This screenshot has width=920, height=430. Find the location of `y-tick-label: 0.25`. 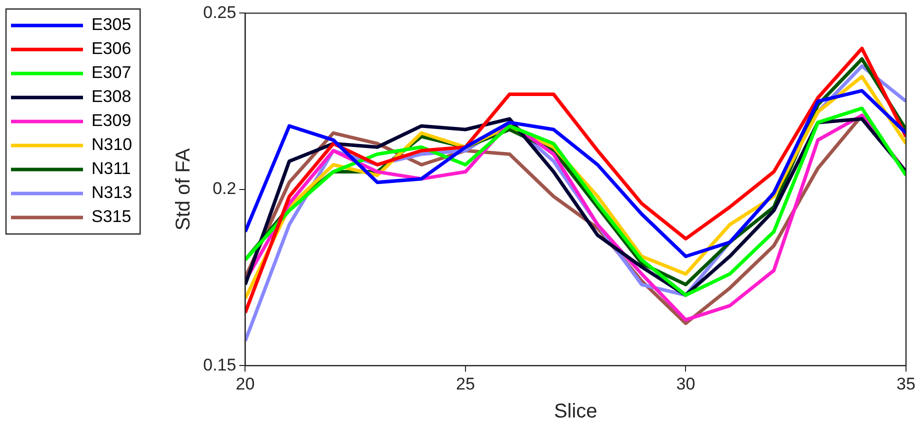

y-tick-label: 0.25 is located at coordinates (219, 12).